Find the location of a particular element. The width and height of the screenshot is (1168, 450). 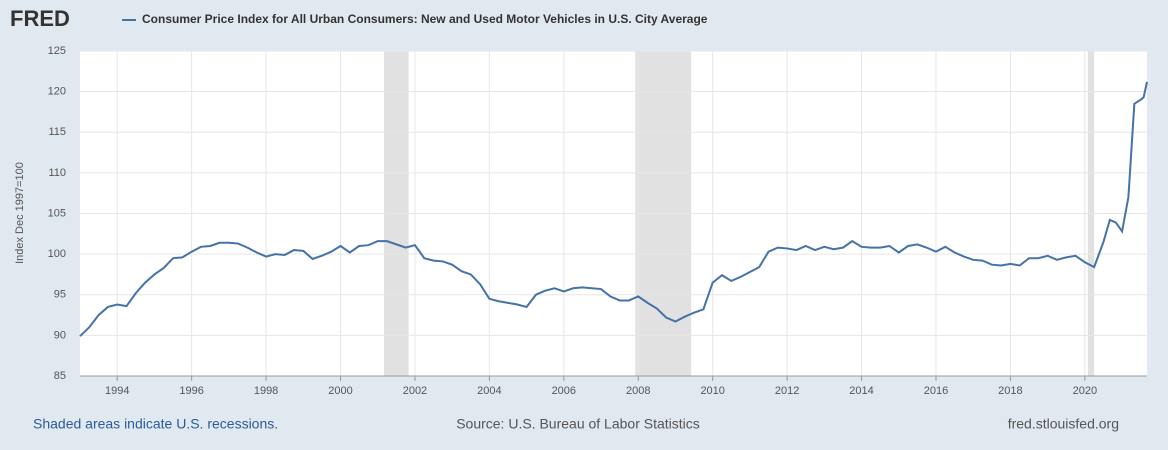

y-tick-label: 105 is located at coordinates (57, 213).